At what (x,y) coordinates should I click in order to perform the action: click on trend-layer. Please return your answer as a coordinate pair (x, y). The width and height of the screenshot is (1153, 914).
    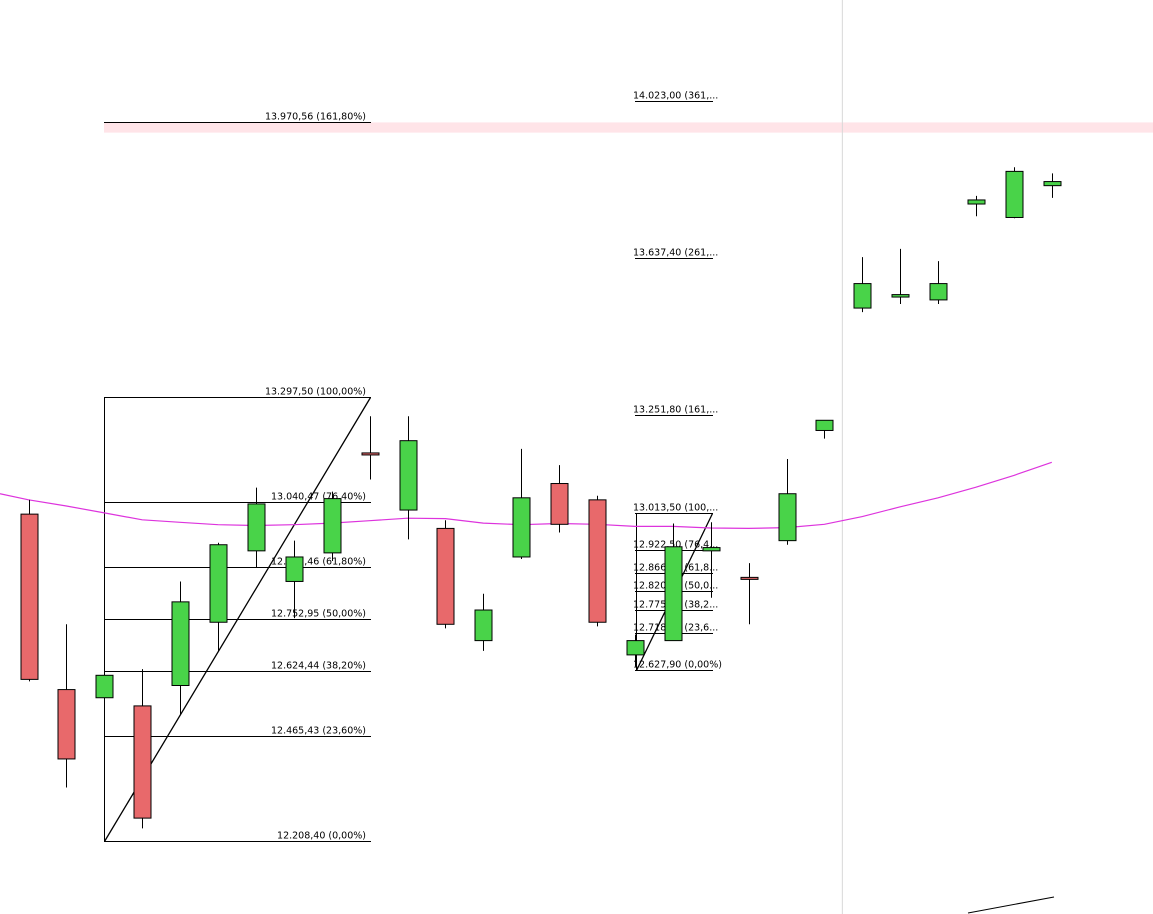
    Looking at the image, I should click on (1011, 905).